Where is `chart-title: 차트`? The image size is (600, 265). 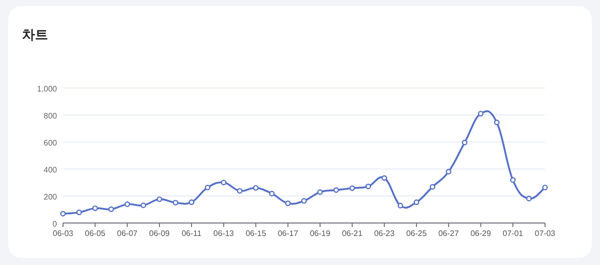 chart-title: 차트 is located at coordinates (35, 35).